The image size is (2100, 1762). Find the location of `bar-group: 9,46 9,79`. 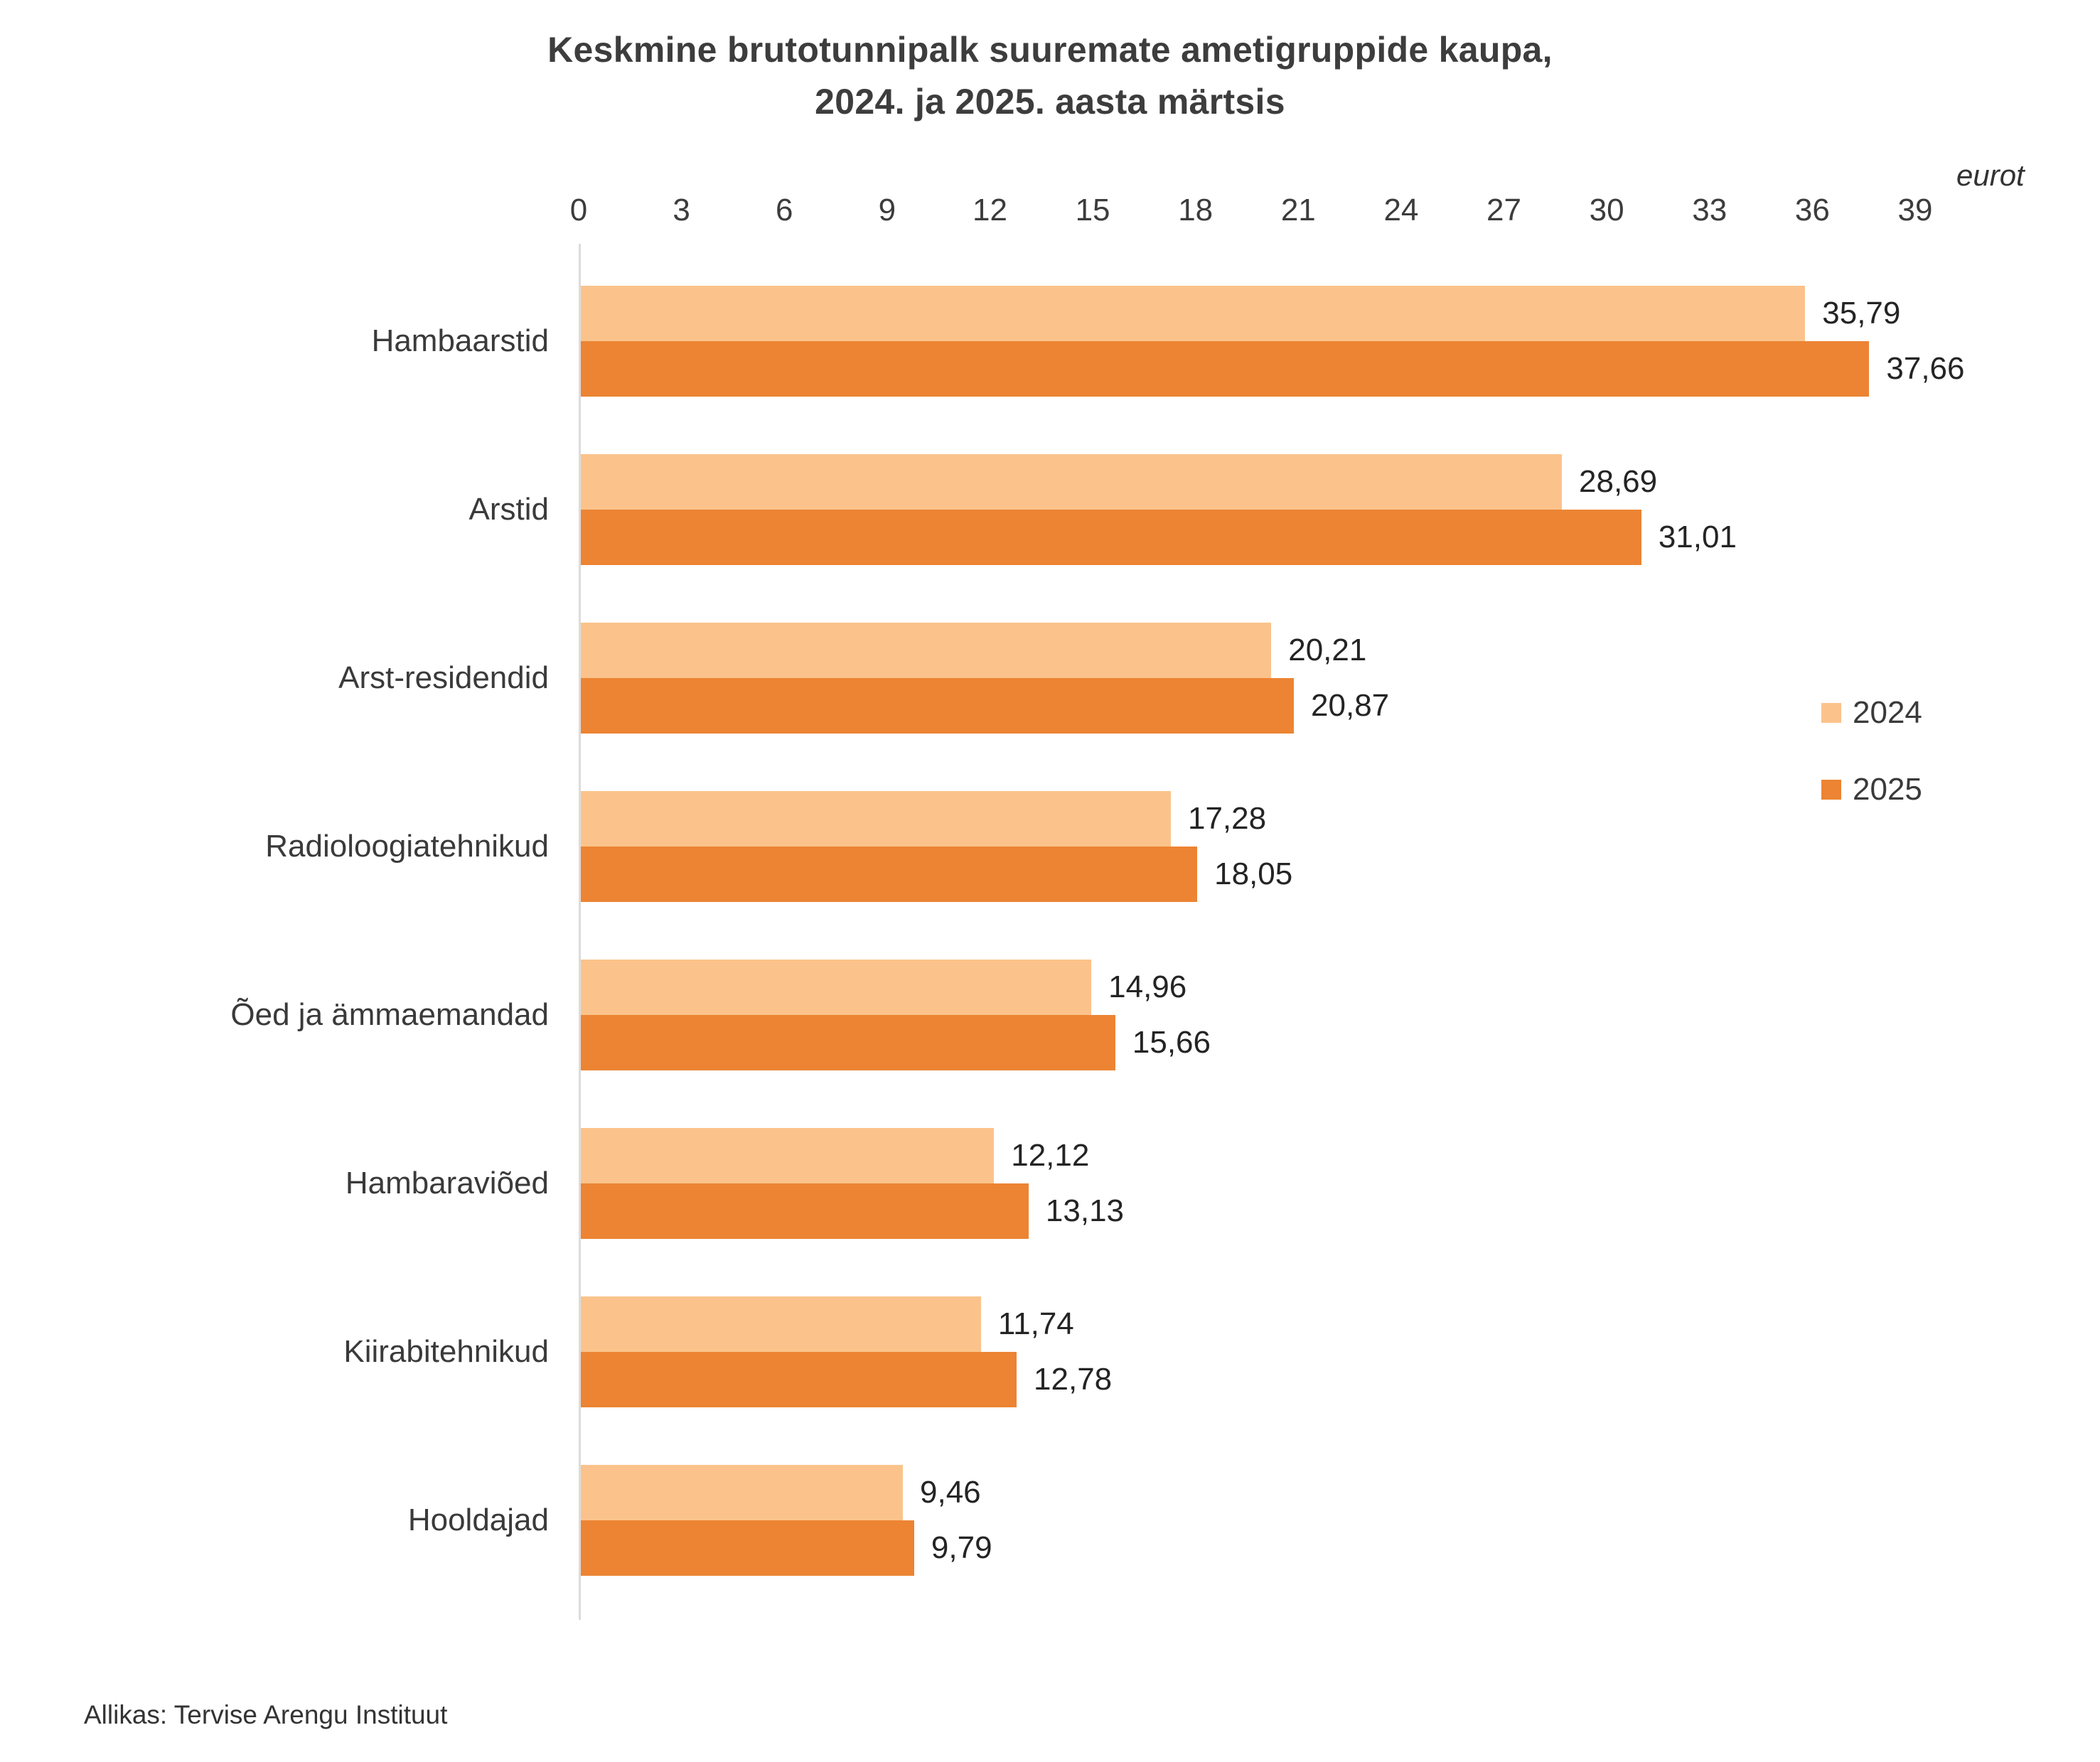

bar-group: 9,46 9,79 is located at coordinates (1247, 1520).